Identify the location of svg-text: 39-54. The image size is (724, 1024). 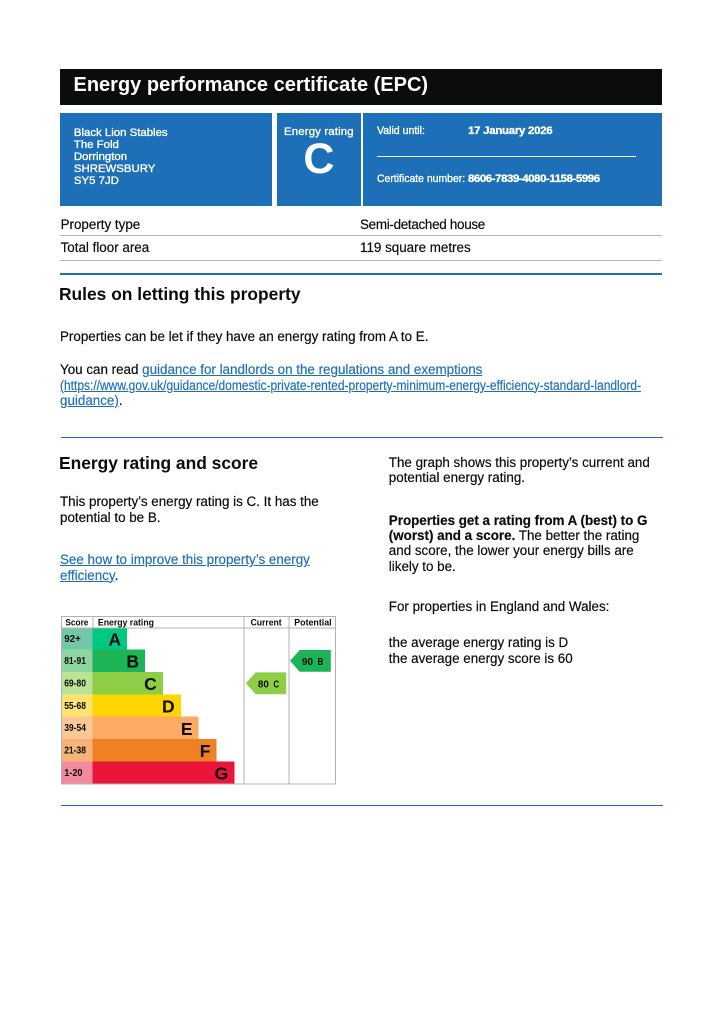
(75, 728).